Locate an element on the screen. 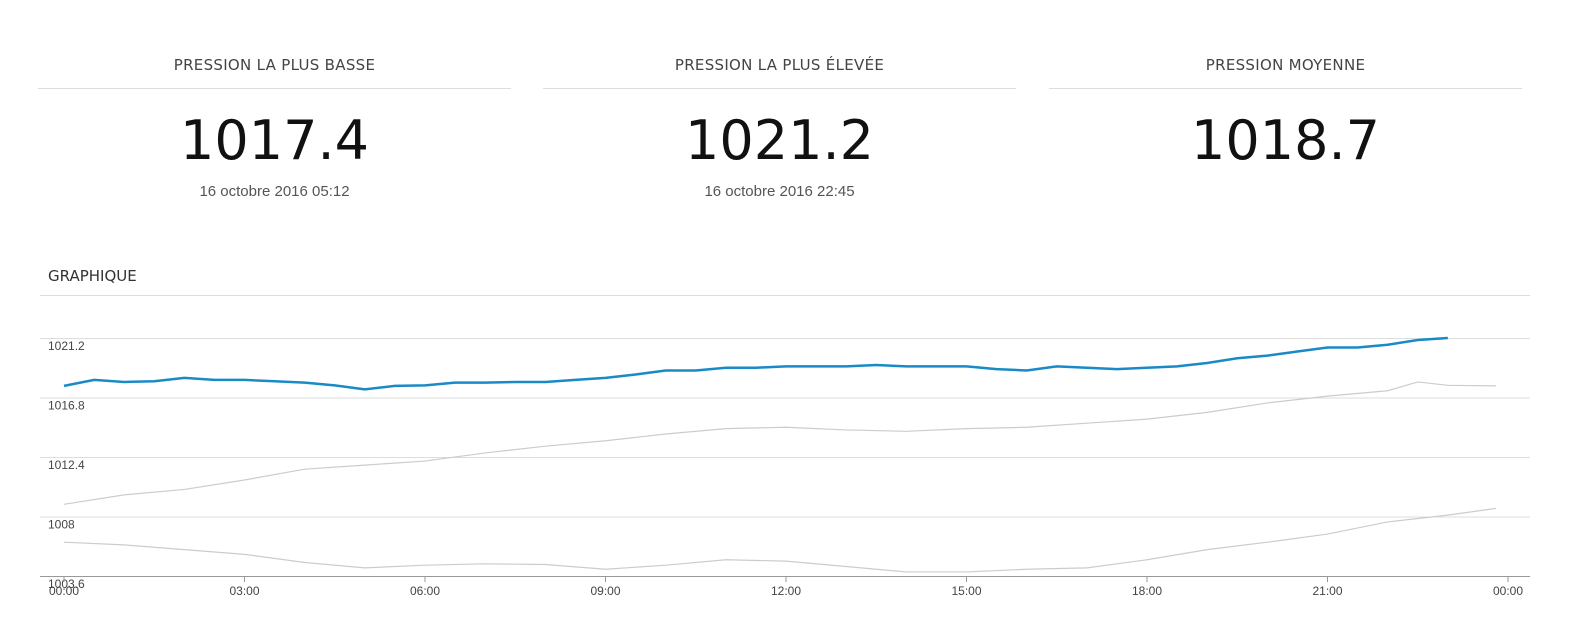  y-tick-label: 1021.2 is located at coordinates (66, 346).